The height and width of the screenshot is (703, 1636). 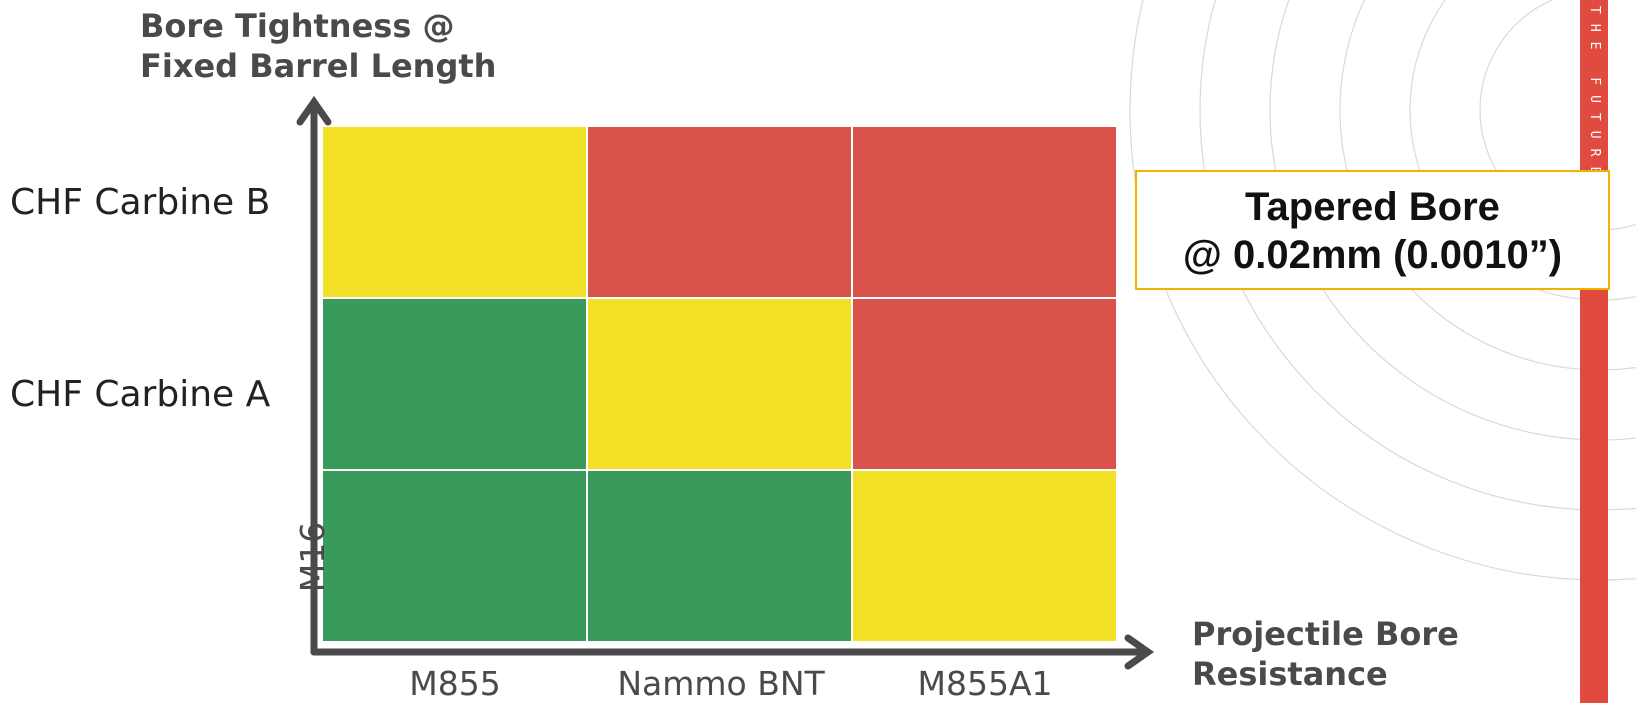 What do you see at coordinates (350, 46) in the screenshot?
I see `y-axis-title: Bore Tightness @ Fixed Barrel Length` at bounding box center [350, 46].